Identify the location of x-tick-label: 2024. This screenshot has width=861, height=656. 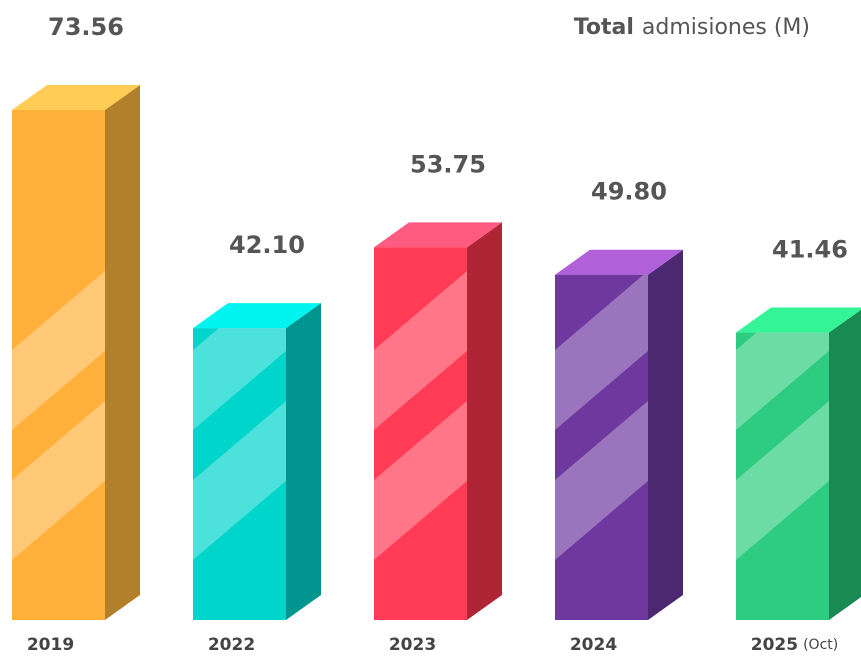
(593, 645).